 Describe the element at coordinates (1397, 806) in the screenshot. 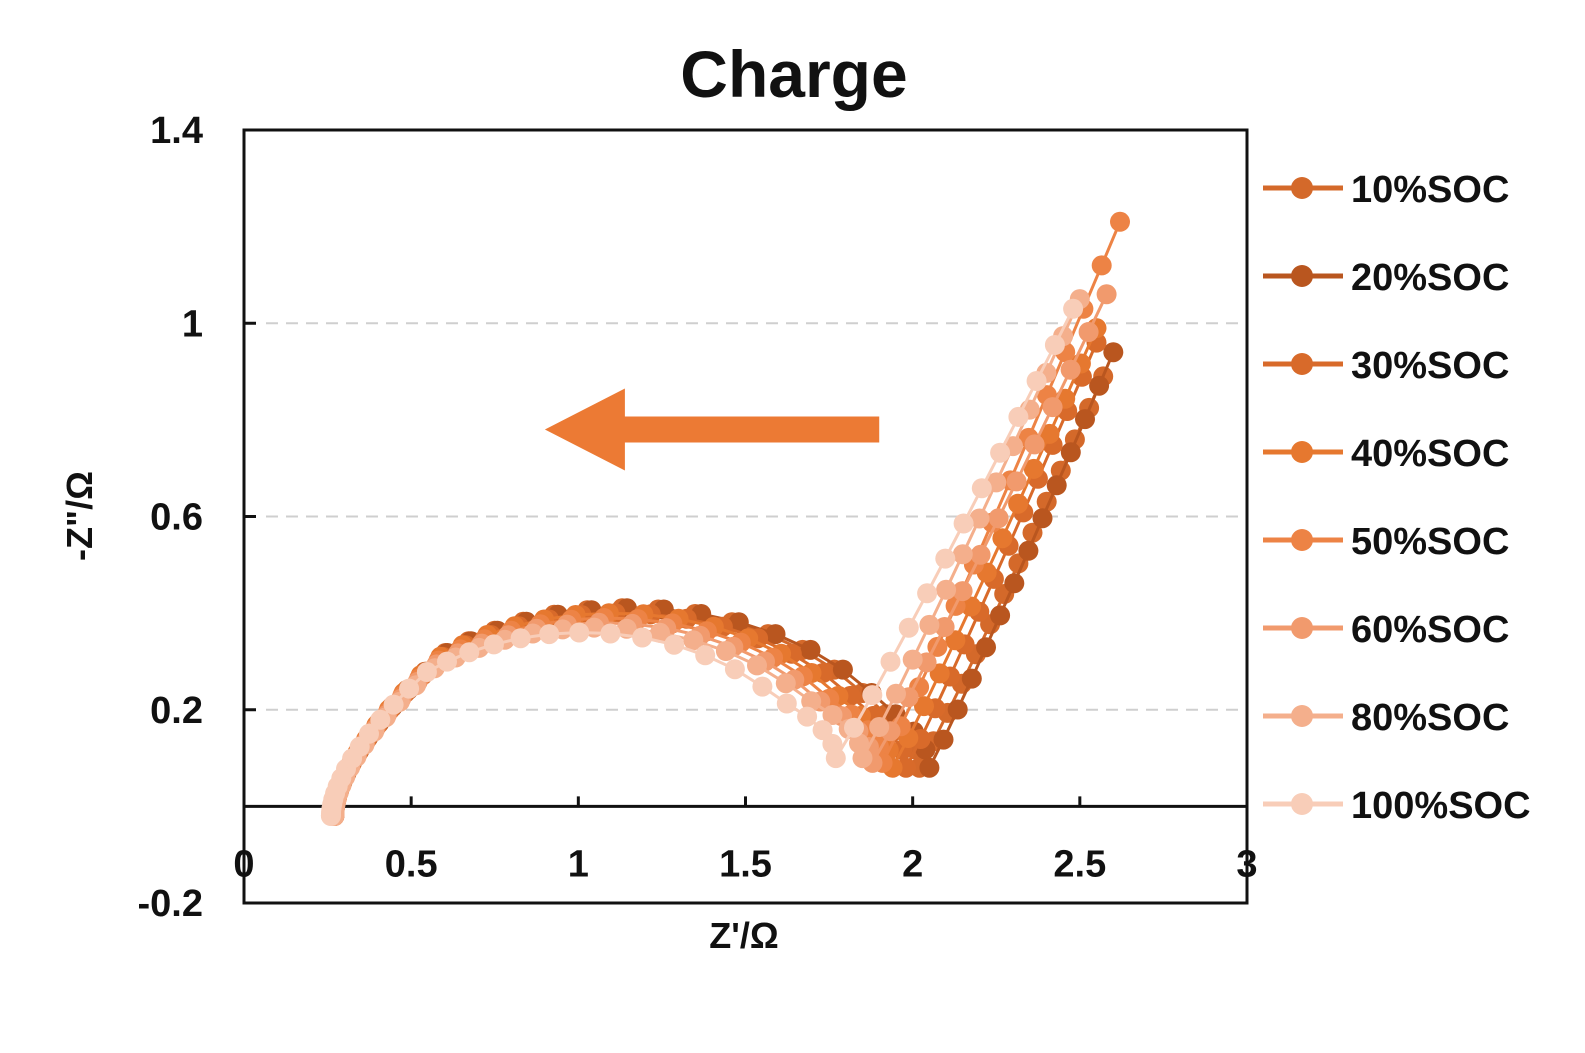

I see `legend-item-7: 100%SOC` at that location.